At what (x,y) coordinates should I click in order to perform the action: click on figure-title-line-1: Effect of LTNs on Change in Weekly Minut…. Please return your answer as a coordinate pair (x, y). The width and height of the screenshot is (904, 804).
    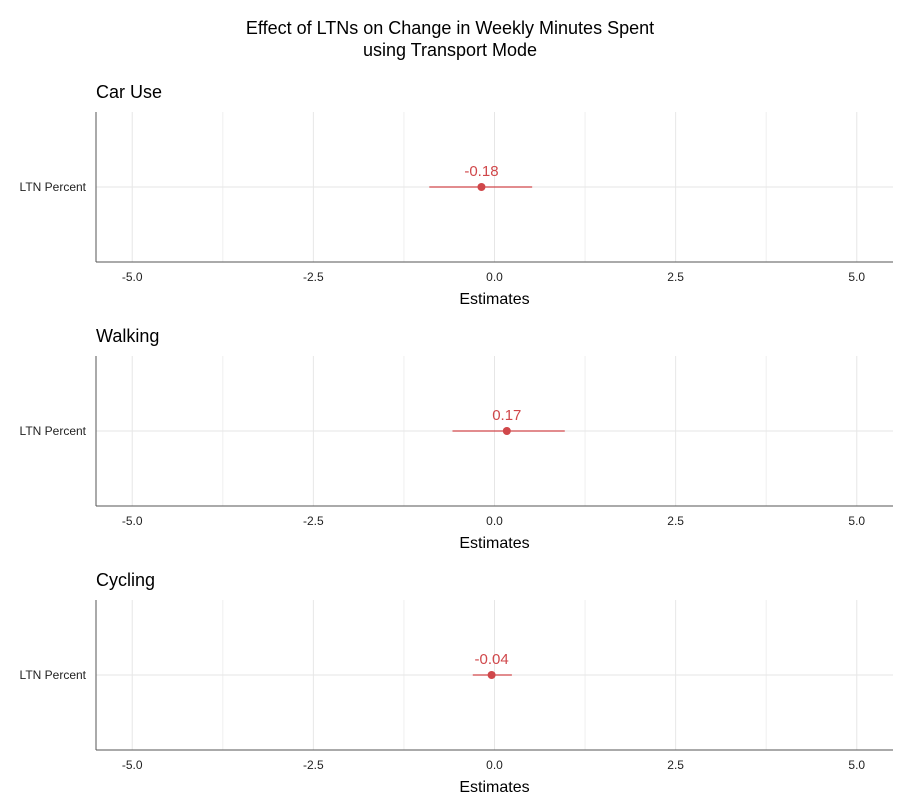
    Looking at the image, I should click on (450, 28).